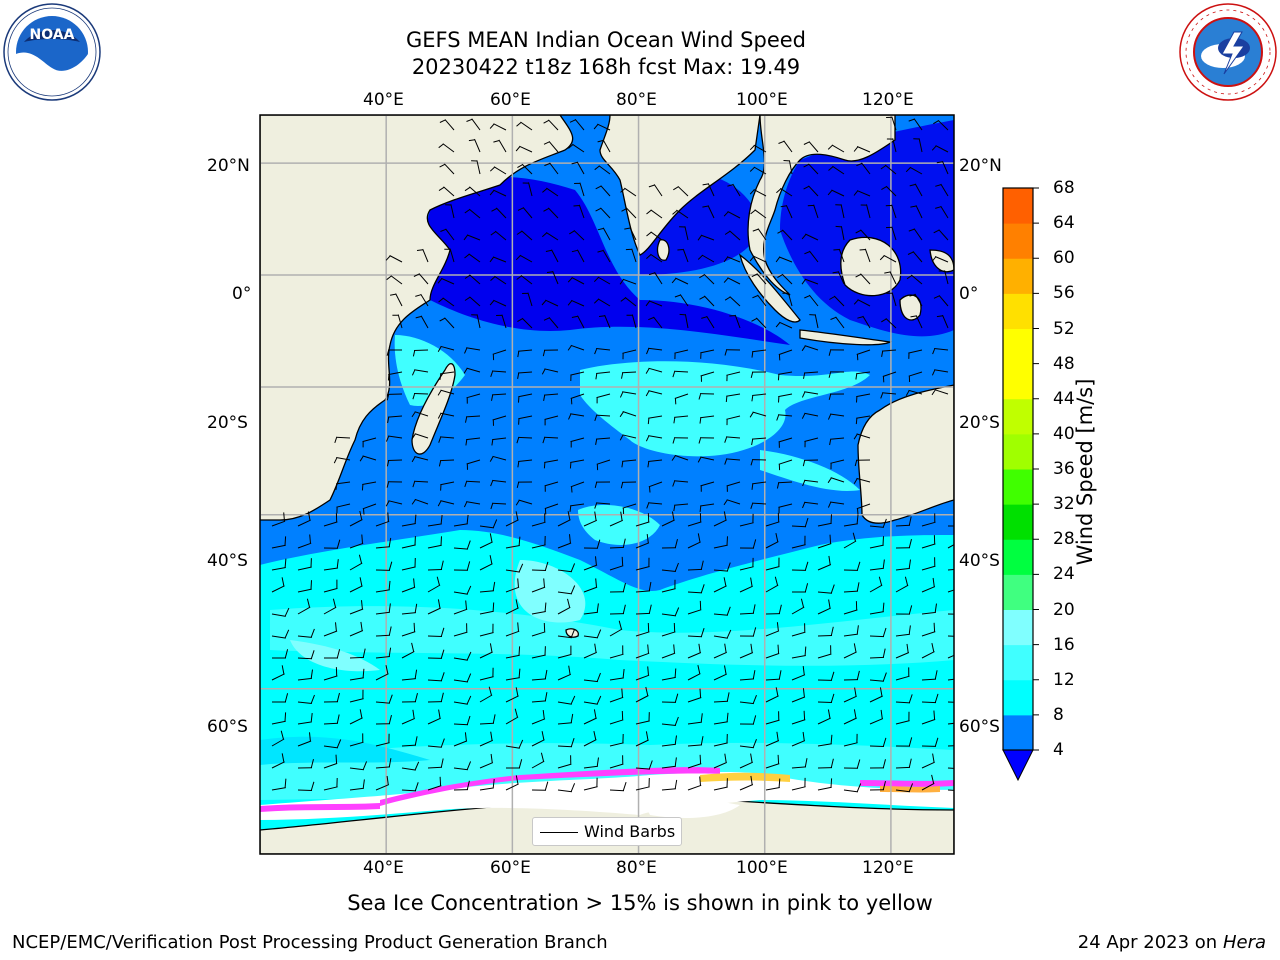 Image resolution: width=1280 pixels, height=960 pixels. I want to click on lat-tick-left: 40°S, so click(227, 561).